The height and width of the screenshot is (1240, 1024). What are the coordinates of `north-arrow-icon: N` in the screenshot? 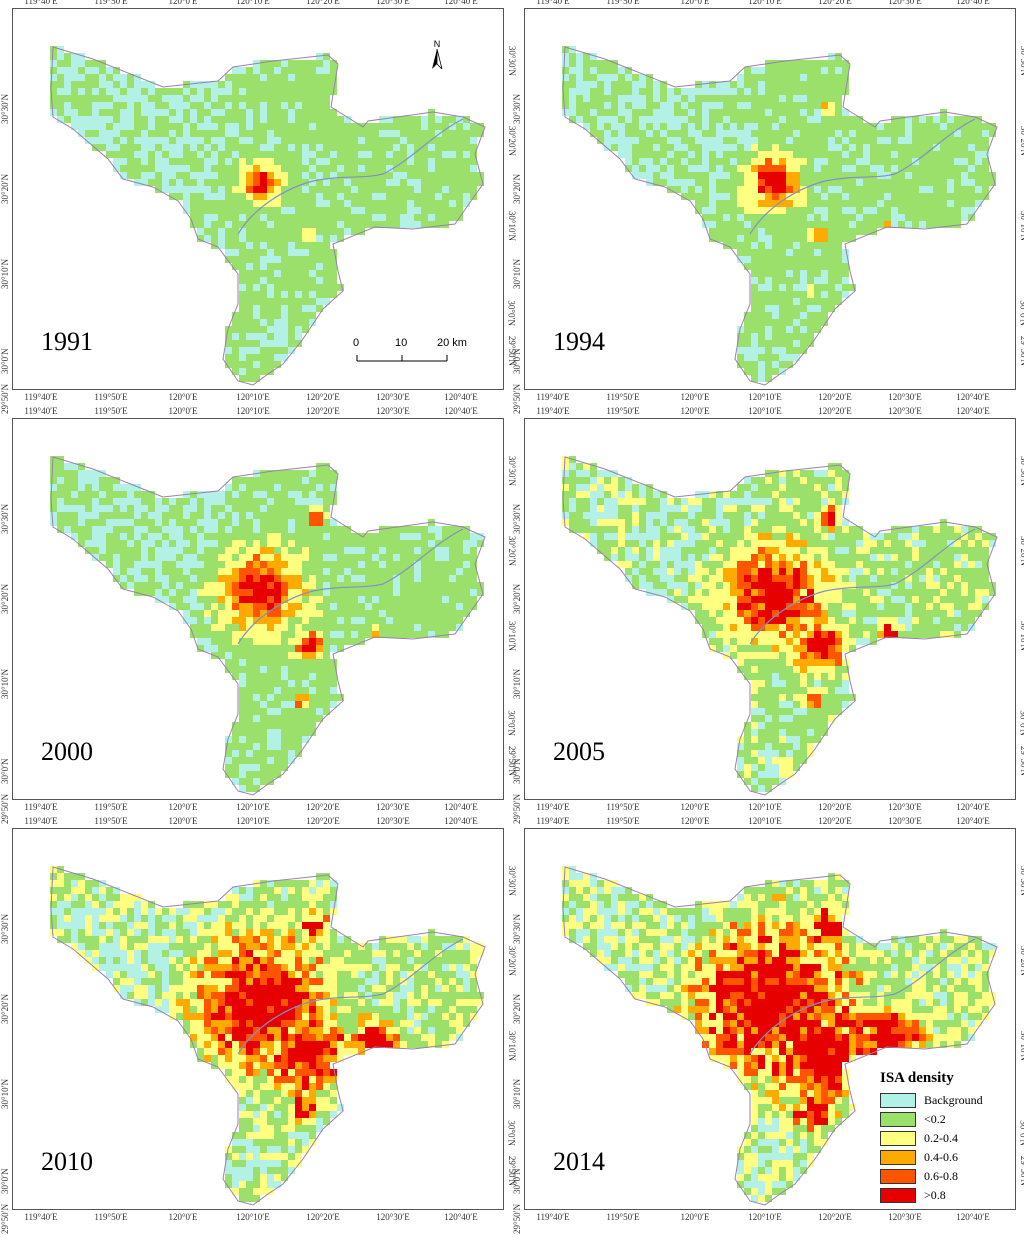 It's located at (437, 56).